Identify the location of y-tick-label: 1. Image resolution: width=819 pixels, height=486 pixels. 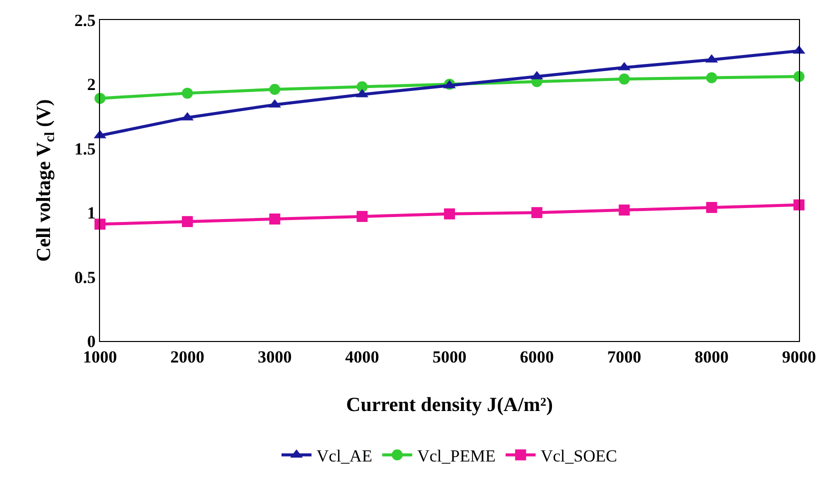
(91, 213).